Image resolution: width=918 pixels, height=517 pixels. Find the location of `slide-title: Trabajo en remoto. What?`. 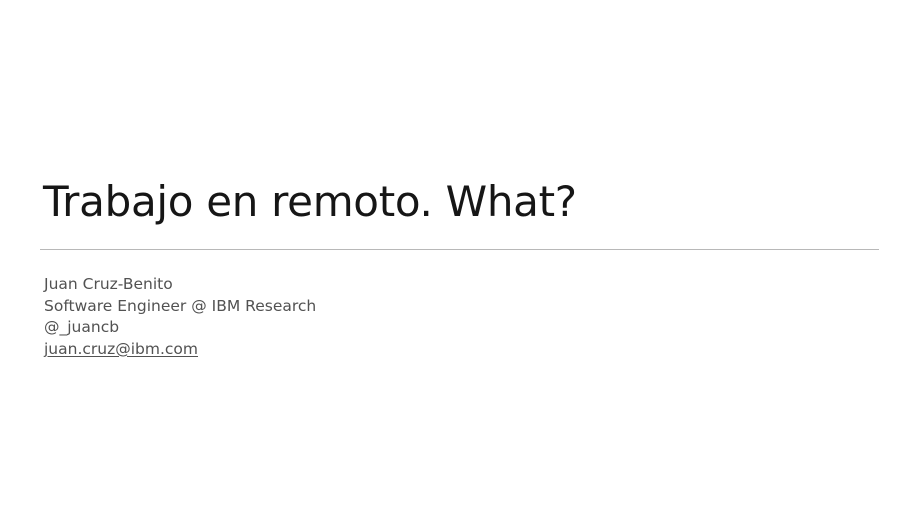

slide-title: Trabajo en remoto. What? is located at coordinates (310, 201).